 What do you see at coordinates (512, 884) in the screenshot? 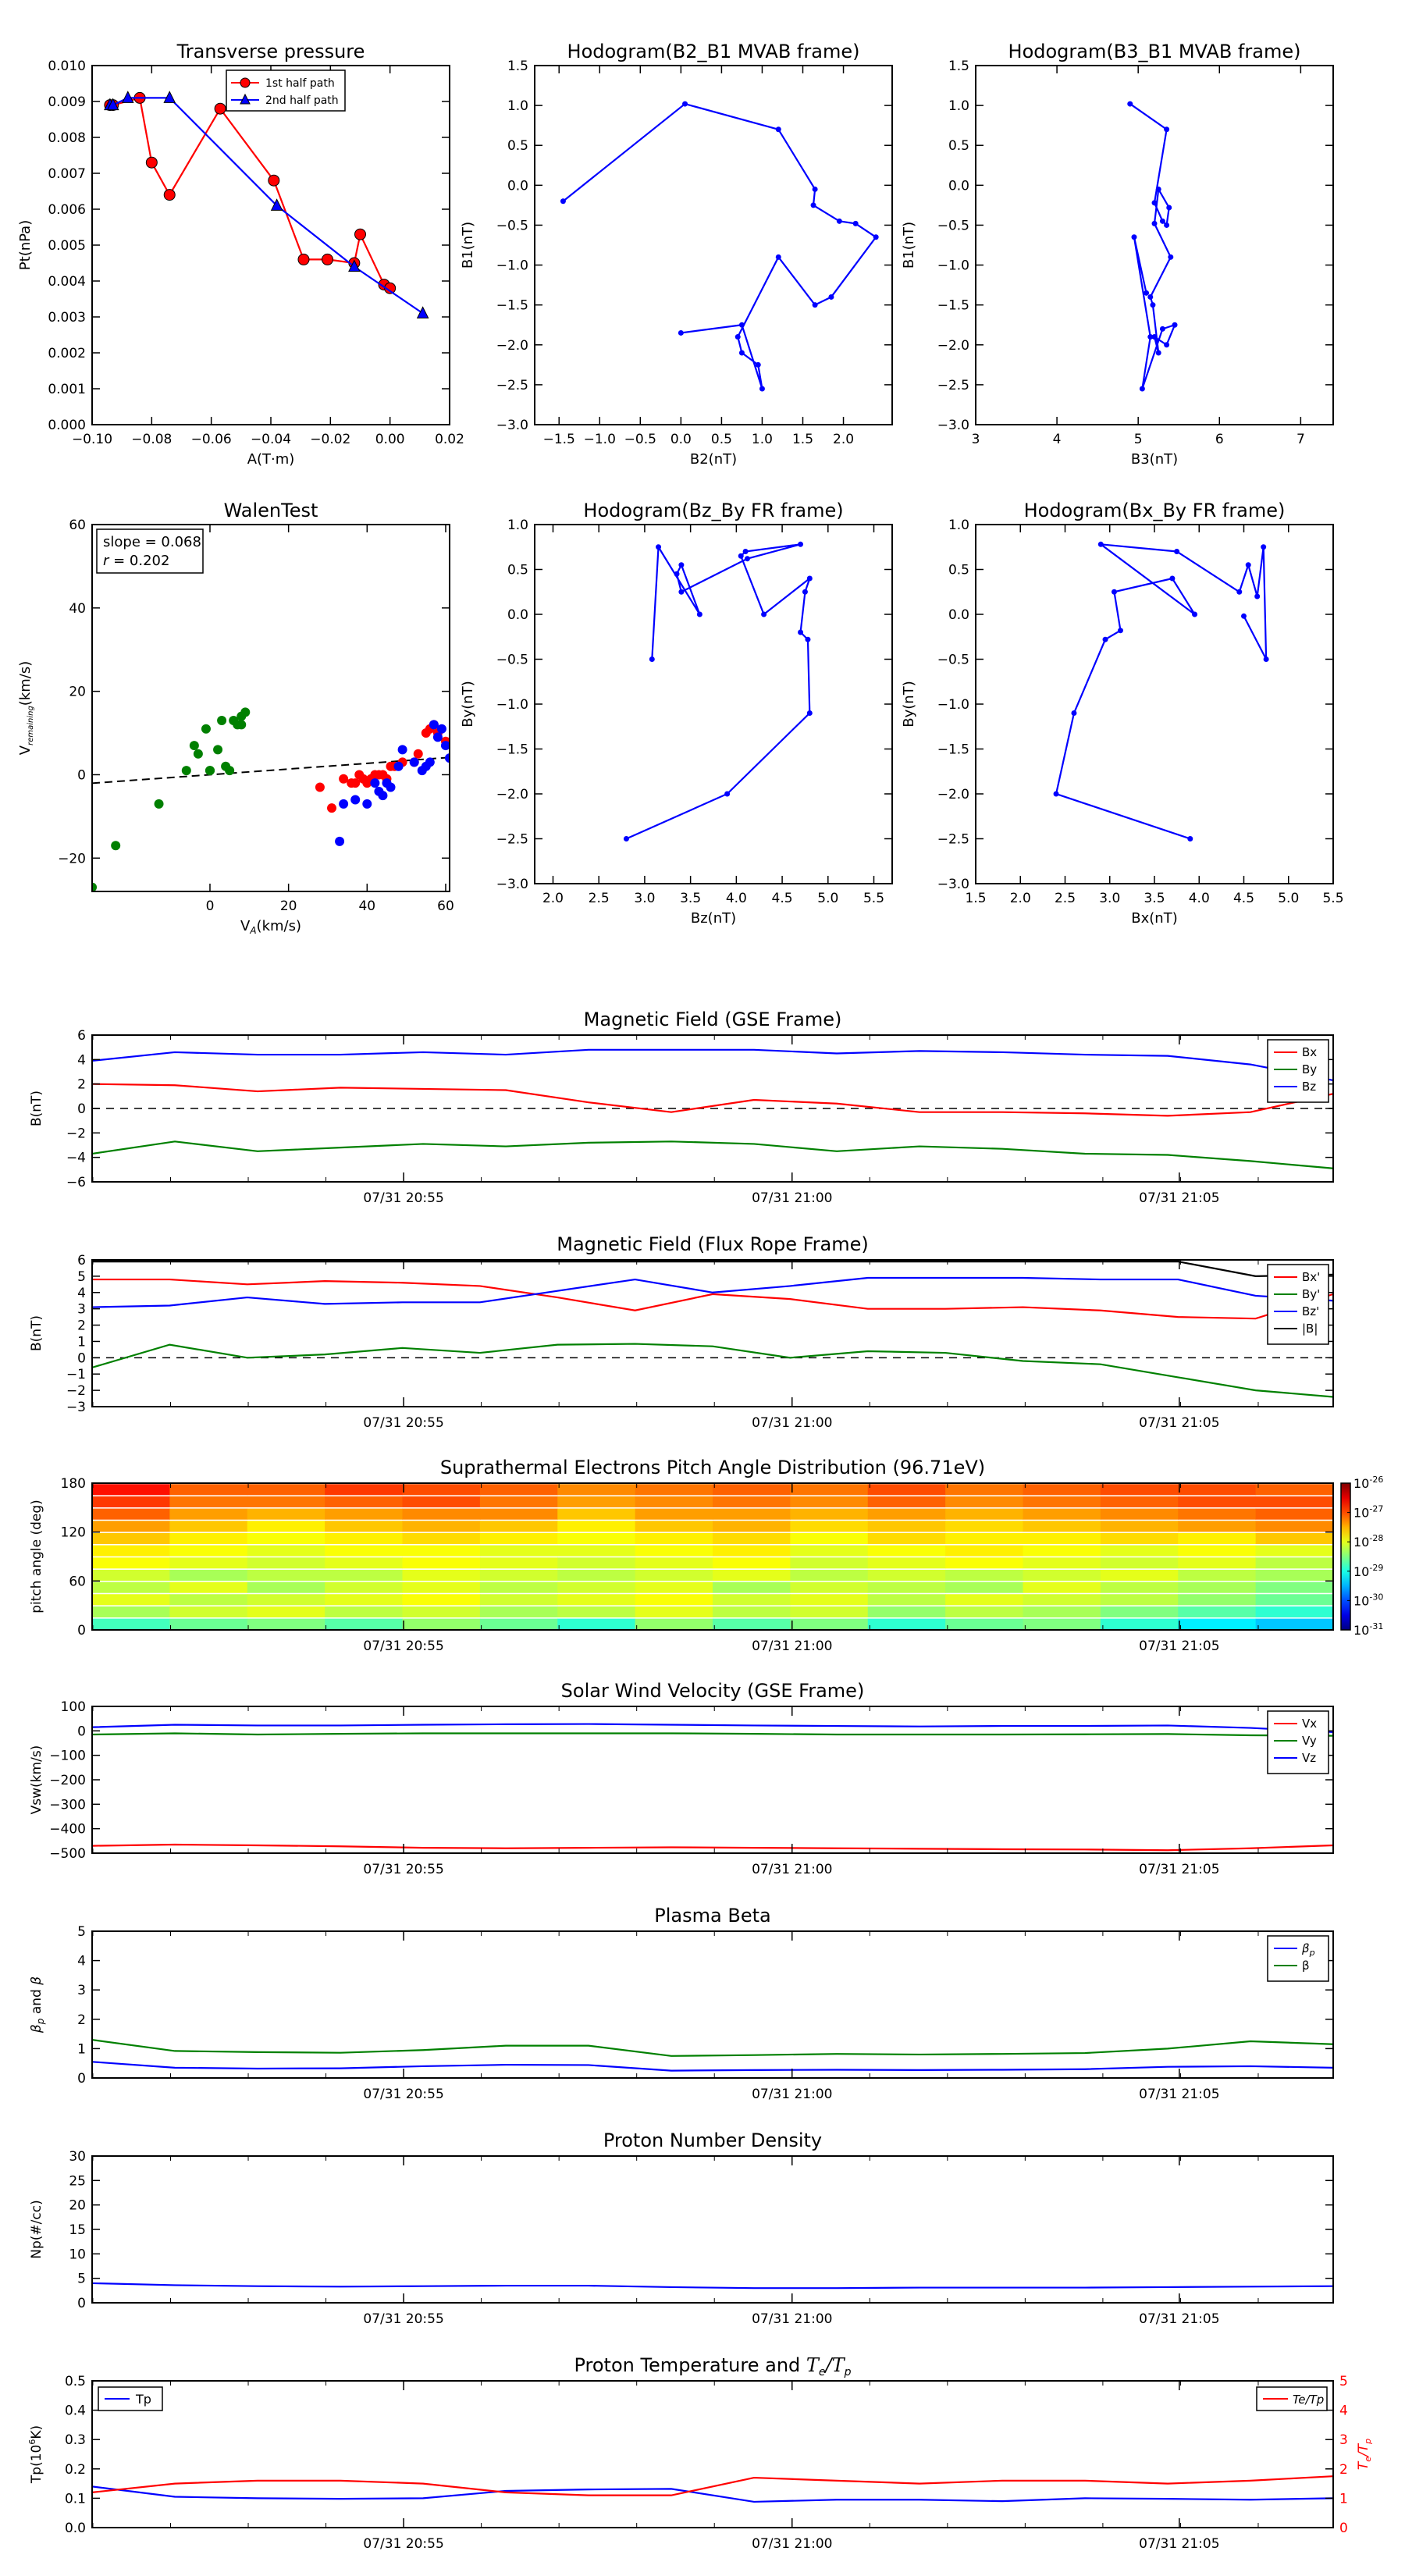
I see `hodogram-bz-by-ytick-label: −3.0` at bounding box center [512, 884].